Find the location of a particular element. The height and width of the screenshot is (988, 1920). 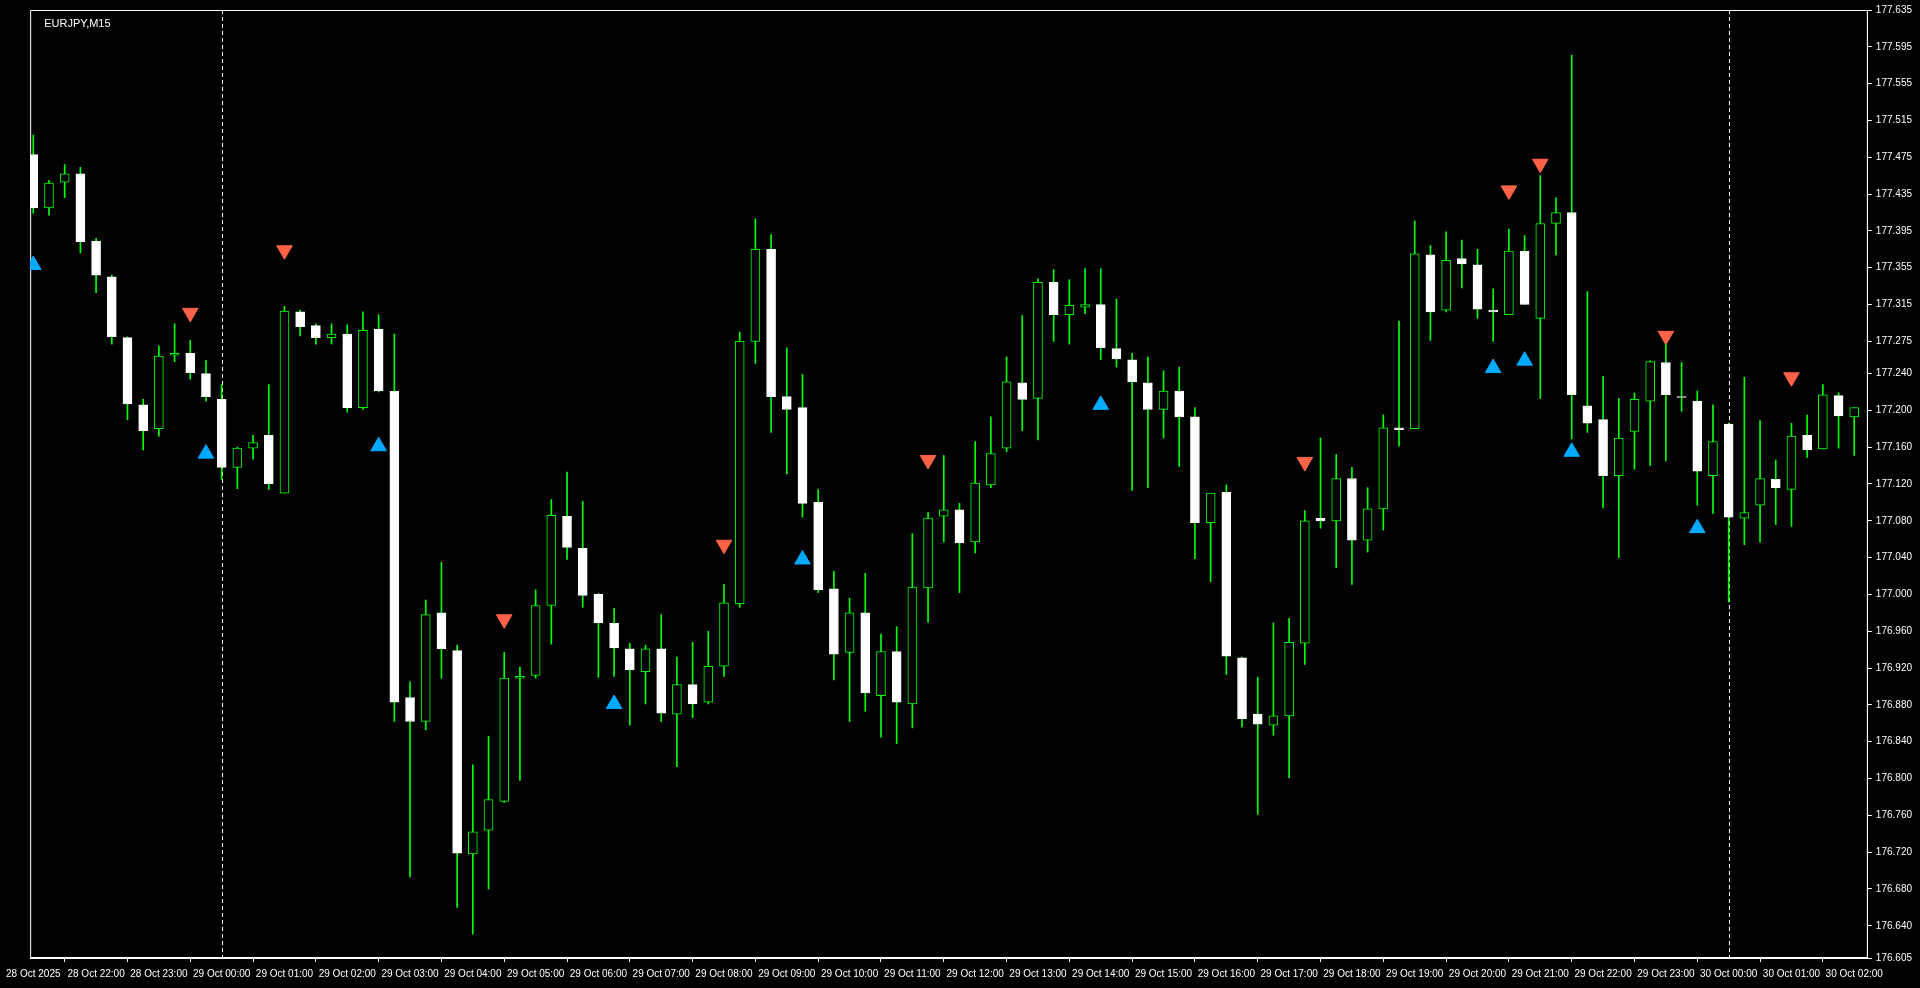

x-tick-label: 29 Oct 22:00 is located at coordinates (1603, 973).